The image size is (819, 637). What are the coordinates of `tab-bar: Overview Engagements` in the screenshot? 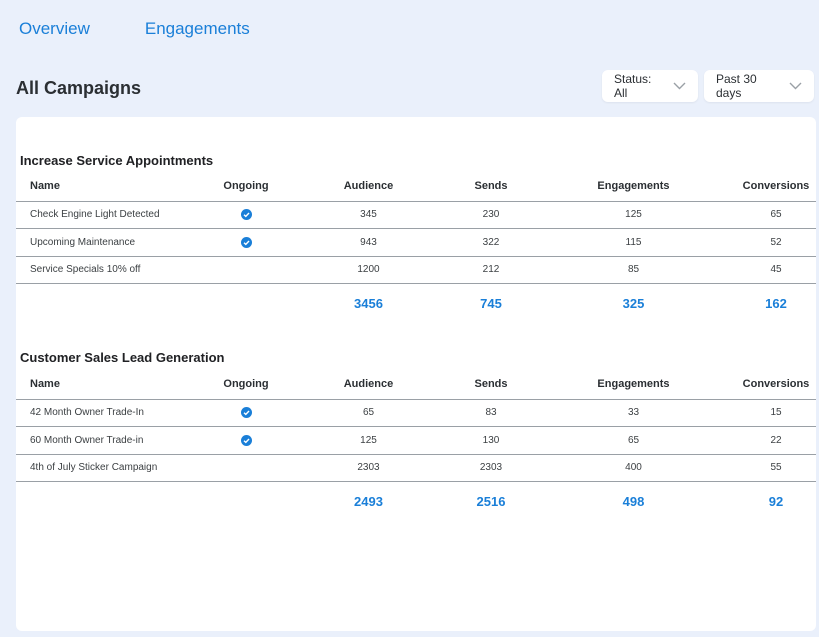 It's located at (134, 29).